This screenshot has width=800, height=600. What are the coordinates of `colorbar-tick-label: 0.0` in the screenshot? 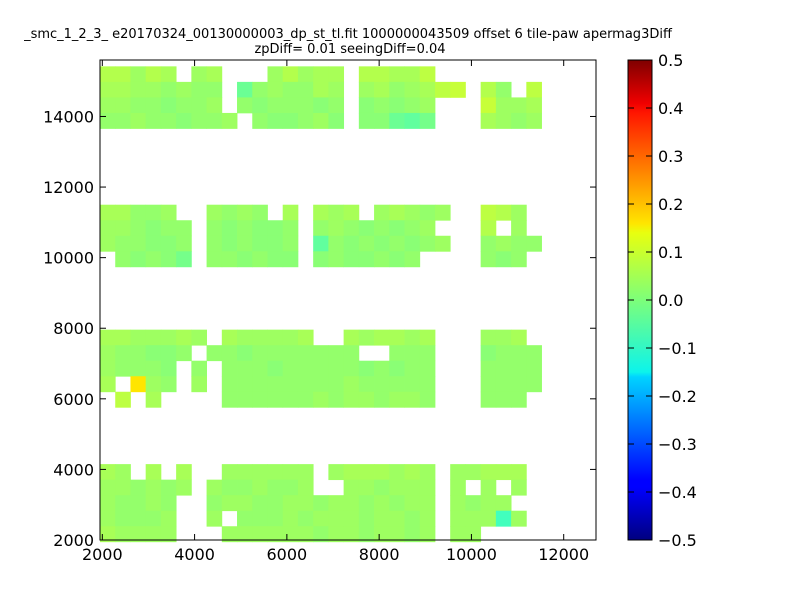 It's located at (670, 300).